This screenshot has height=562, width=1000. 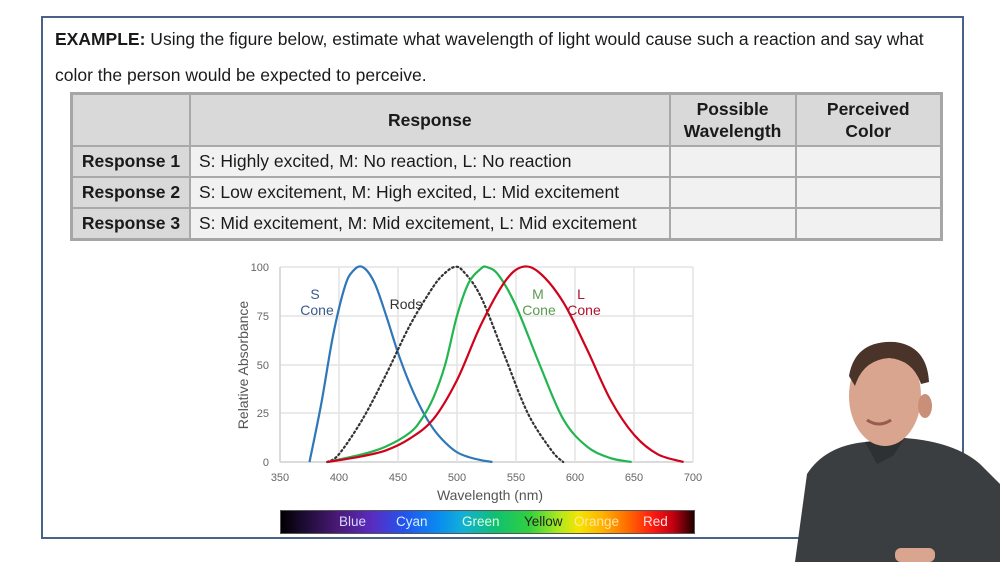 I want to click on y-tick: 0, so click(x=266, y=463).